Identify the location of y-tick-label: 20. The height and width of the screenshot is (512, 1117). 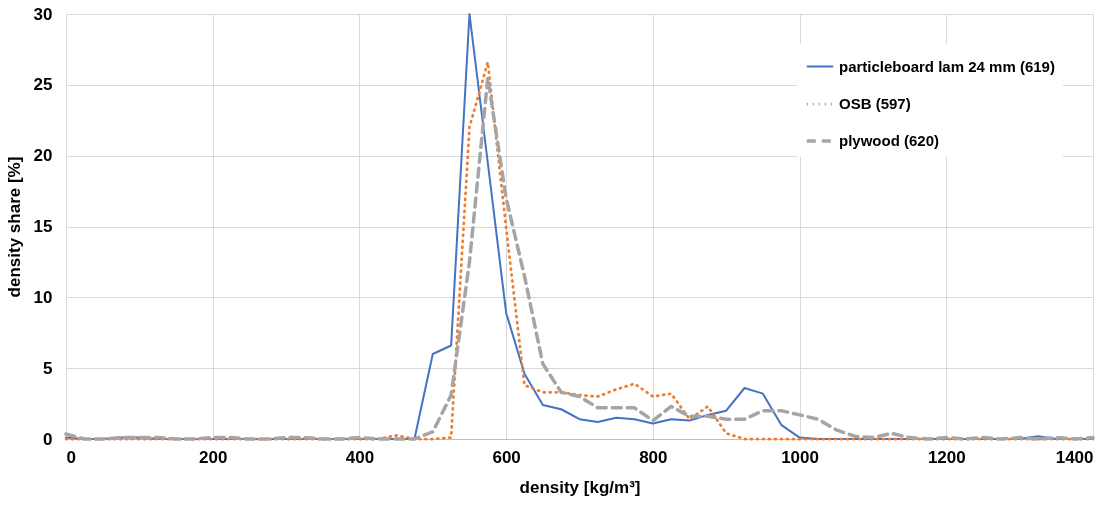
(43, 156).